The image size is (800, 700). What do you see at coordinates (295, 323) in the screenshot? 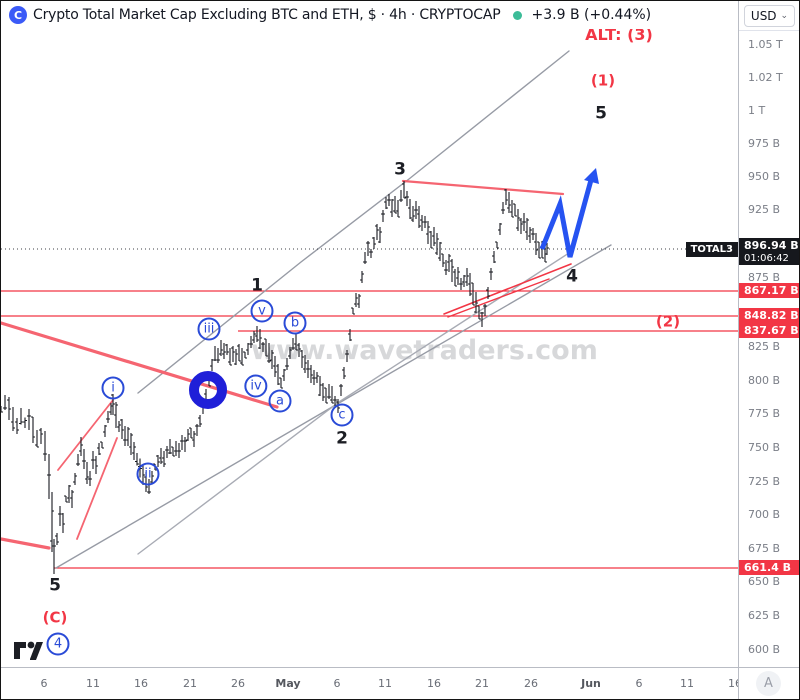
I see `wave-circle-b: b` at bounding box center [295, 323].